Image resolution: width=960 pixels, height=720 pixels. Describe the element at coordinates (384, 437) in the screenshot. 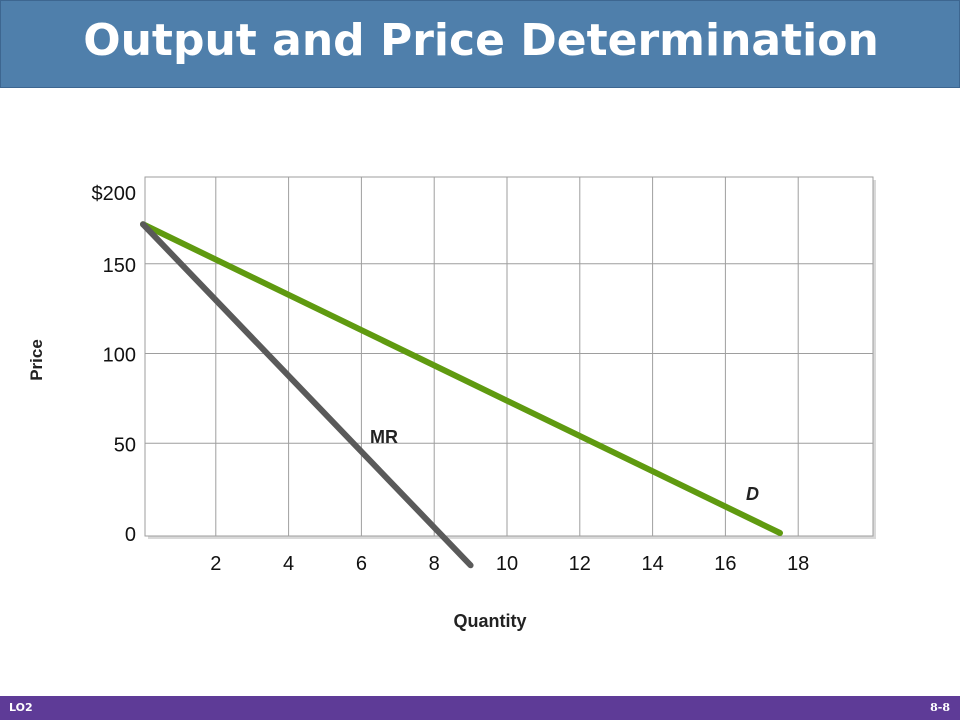

I see `series-label-mr: MR` at that location.